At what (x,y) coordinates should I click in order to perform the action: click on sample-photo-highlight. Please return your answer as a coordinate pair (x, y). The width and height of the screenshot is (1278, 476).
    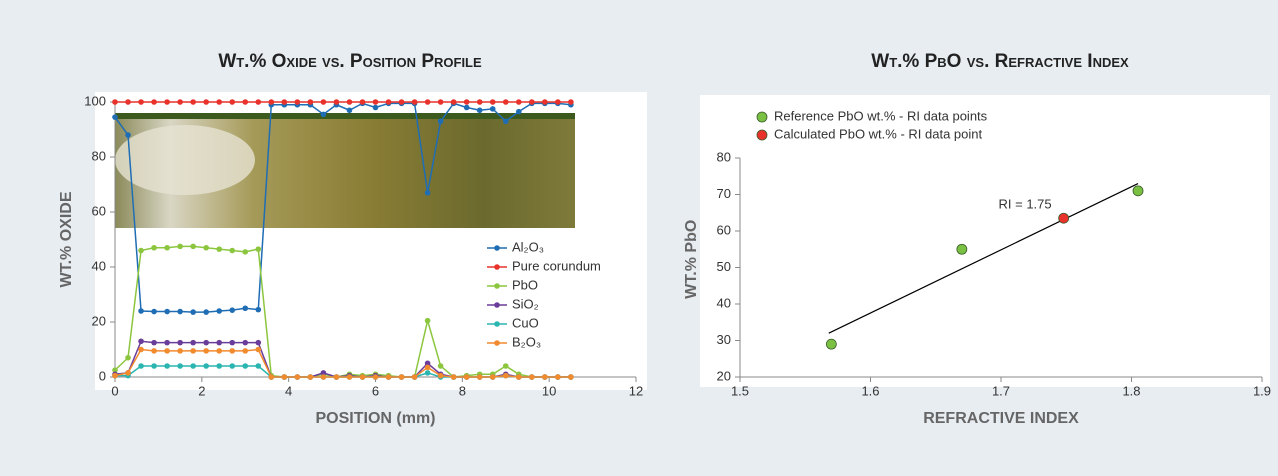
    Looking at the image, I should click on (185, 160).